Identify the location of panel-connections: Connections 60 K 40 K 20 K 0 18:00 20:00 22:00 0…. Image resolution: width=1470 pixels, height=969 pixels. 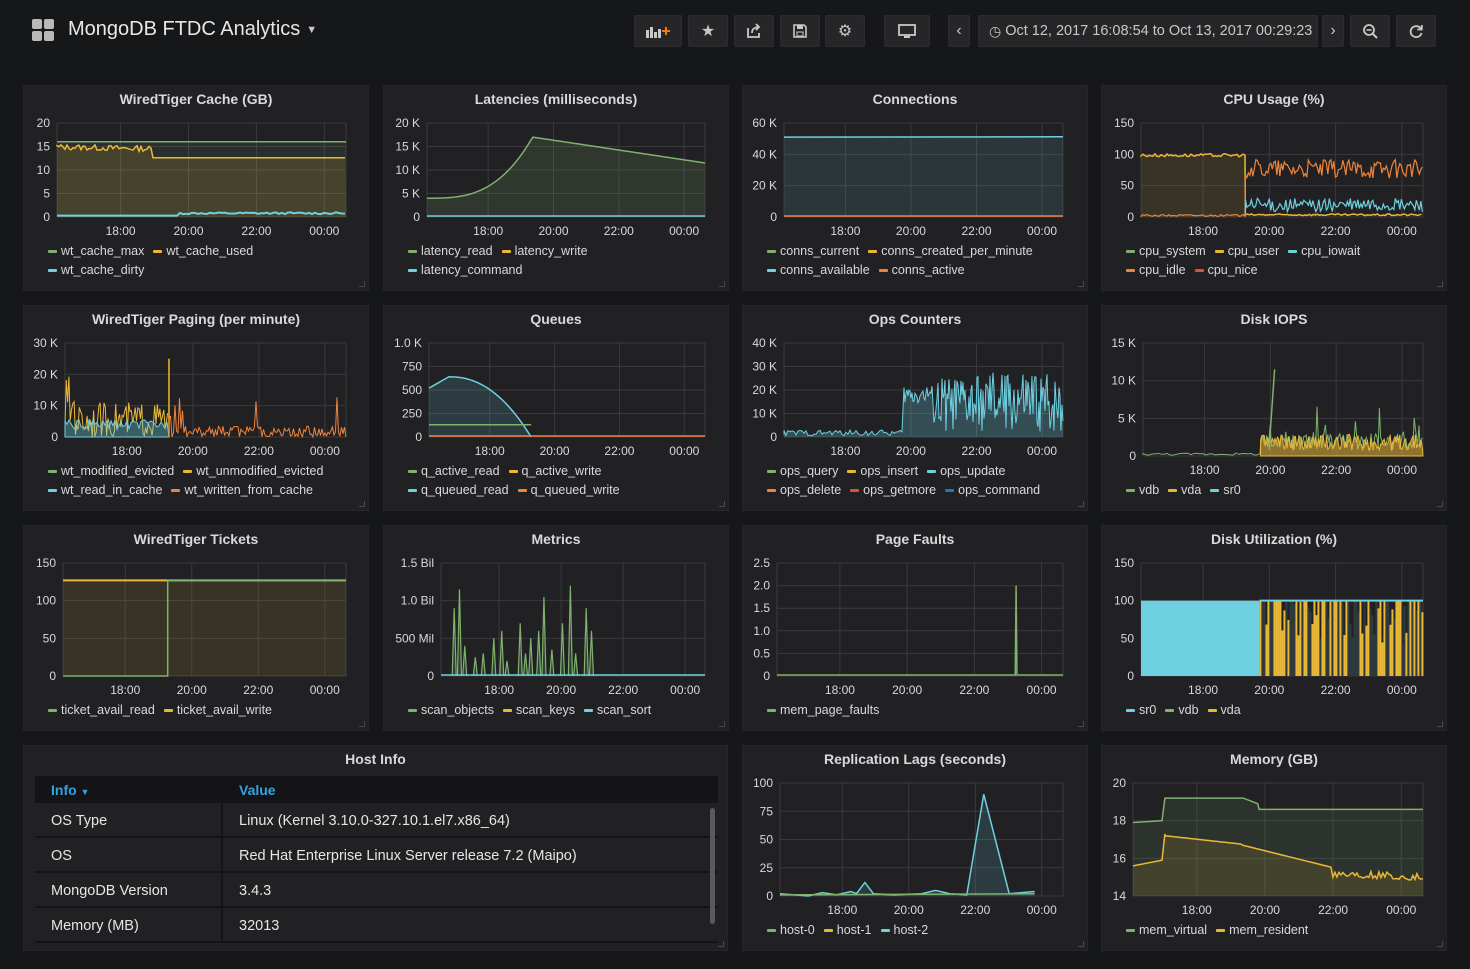
(915, 188).